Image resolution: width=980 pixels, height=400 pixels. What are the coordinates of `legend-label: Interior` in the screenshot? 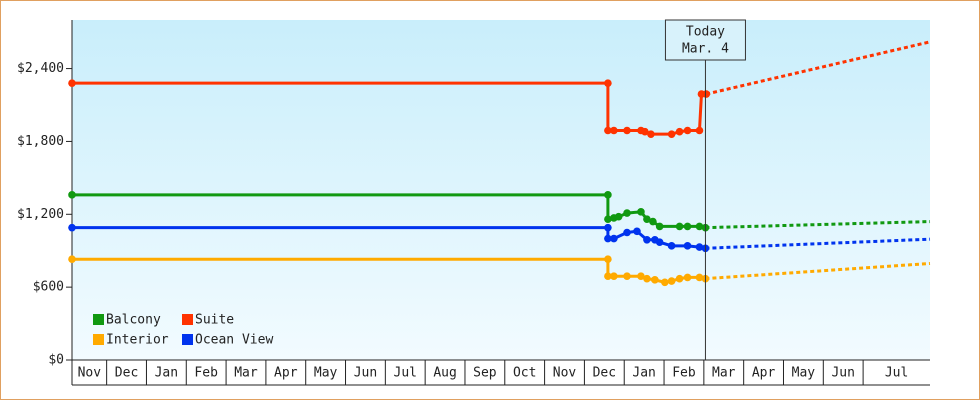 It's located at (137, 340).